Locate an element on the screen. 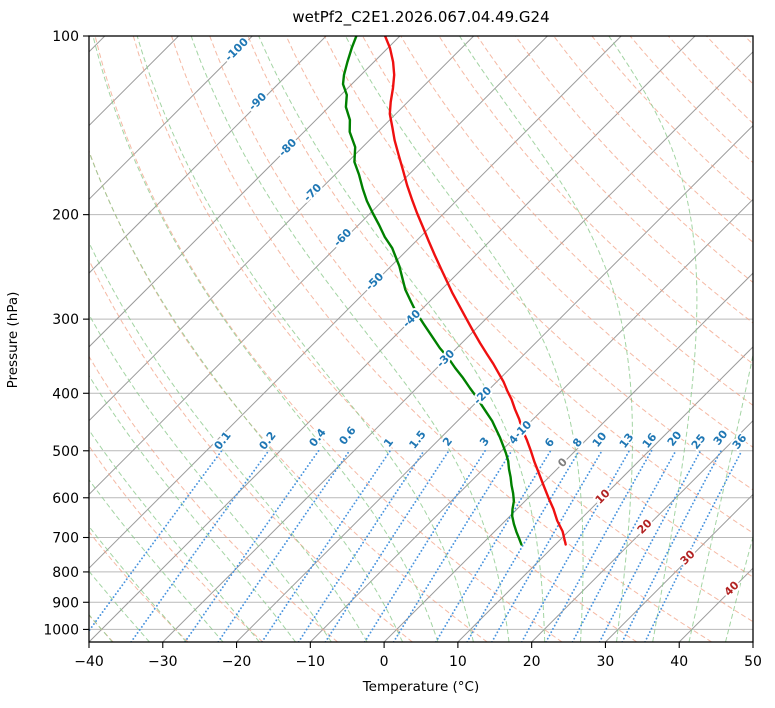  mixing-ratio-label: 2 is located at coordinates (447, 442).